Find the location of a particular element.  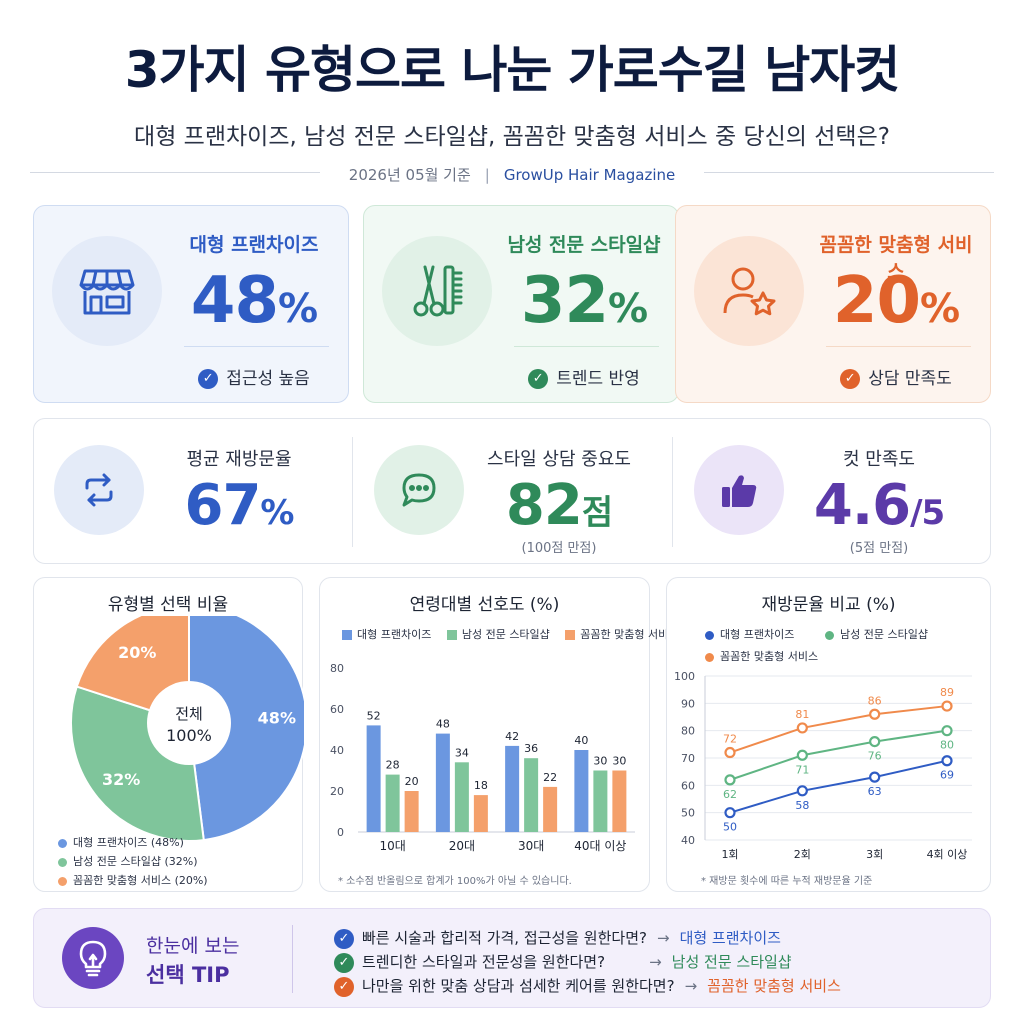

type-divider is located at coordinates (586, 346).